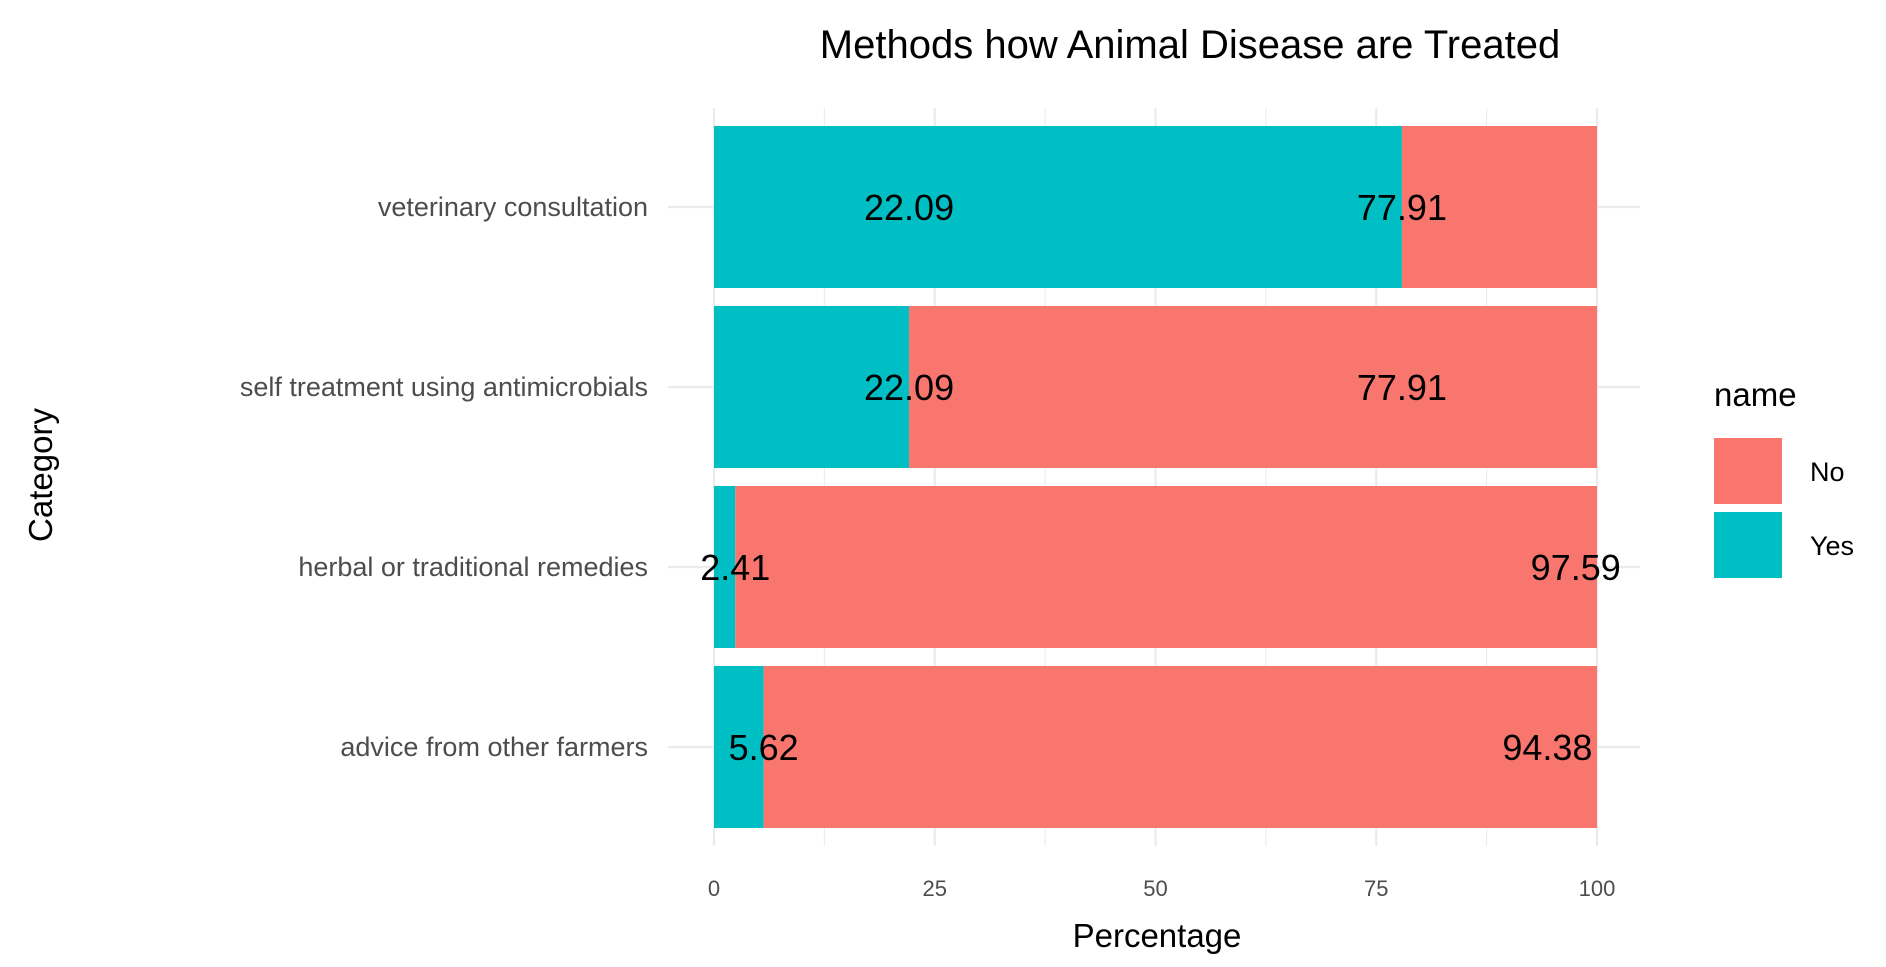 The width and height of the screenshot is (1886, 967). What do you see at coordinates (1376, 888) in the screenshot?
I see `x-tick-label: 75` at bounding box center [1376, 888].